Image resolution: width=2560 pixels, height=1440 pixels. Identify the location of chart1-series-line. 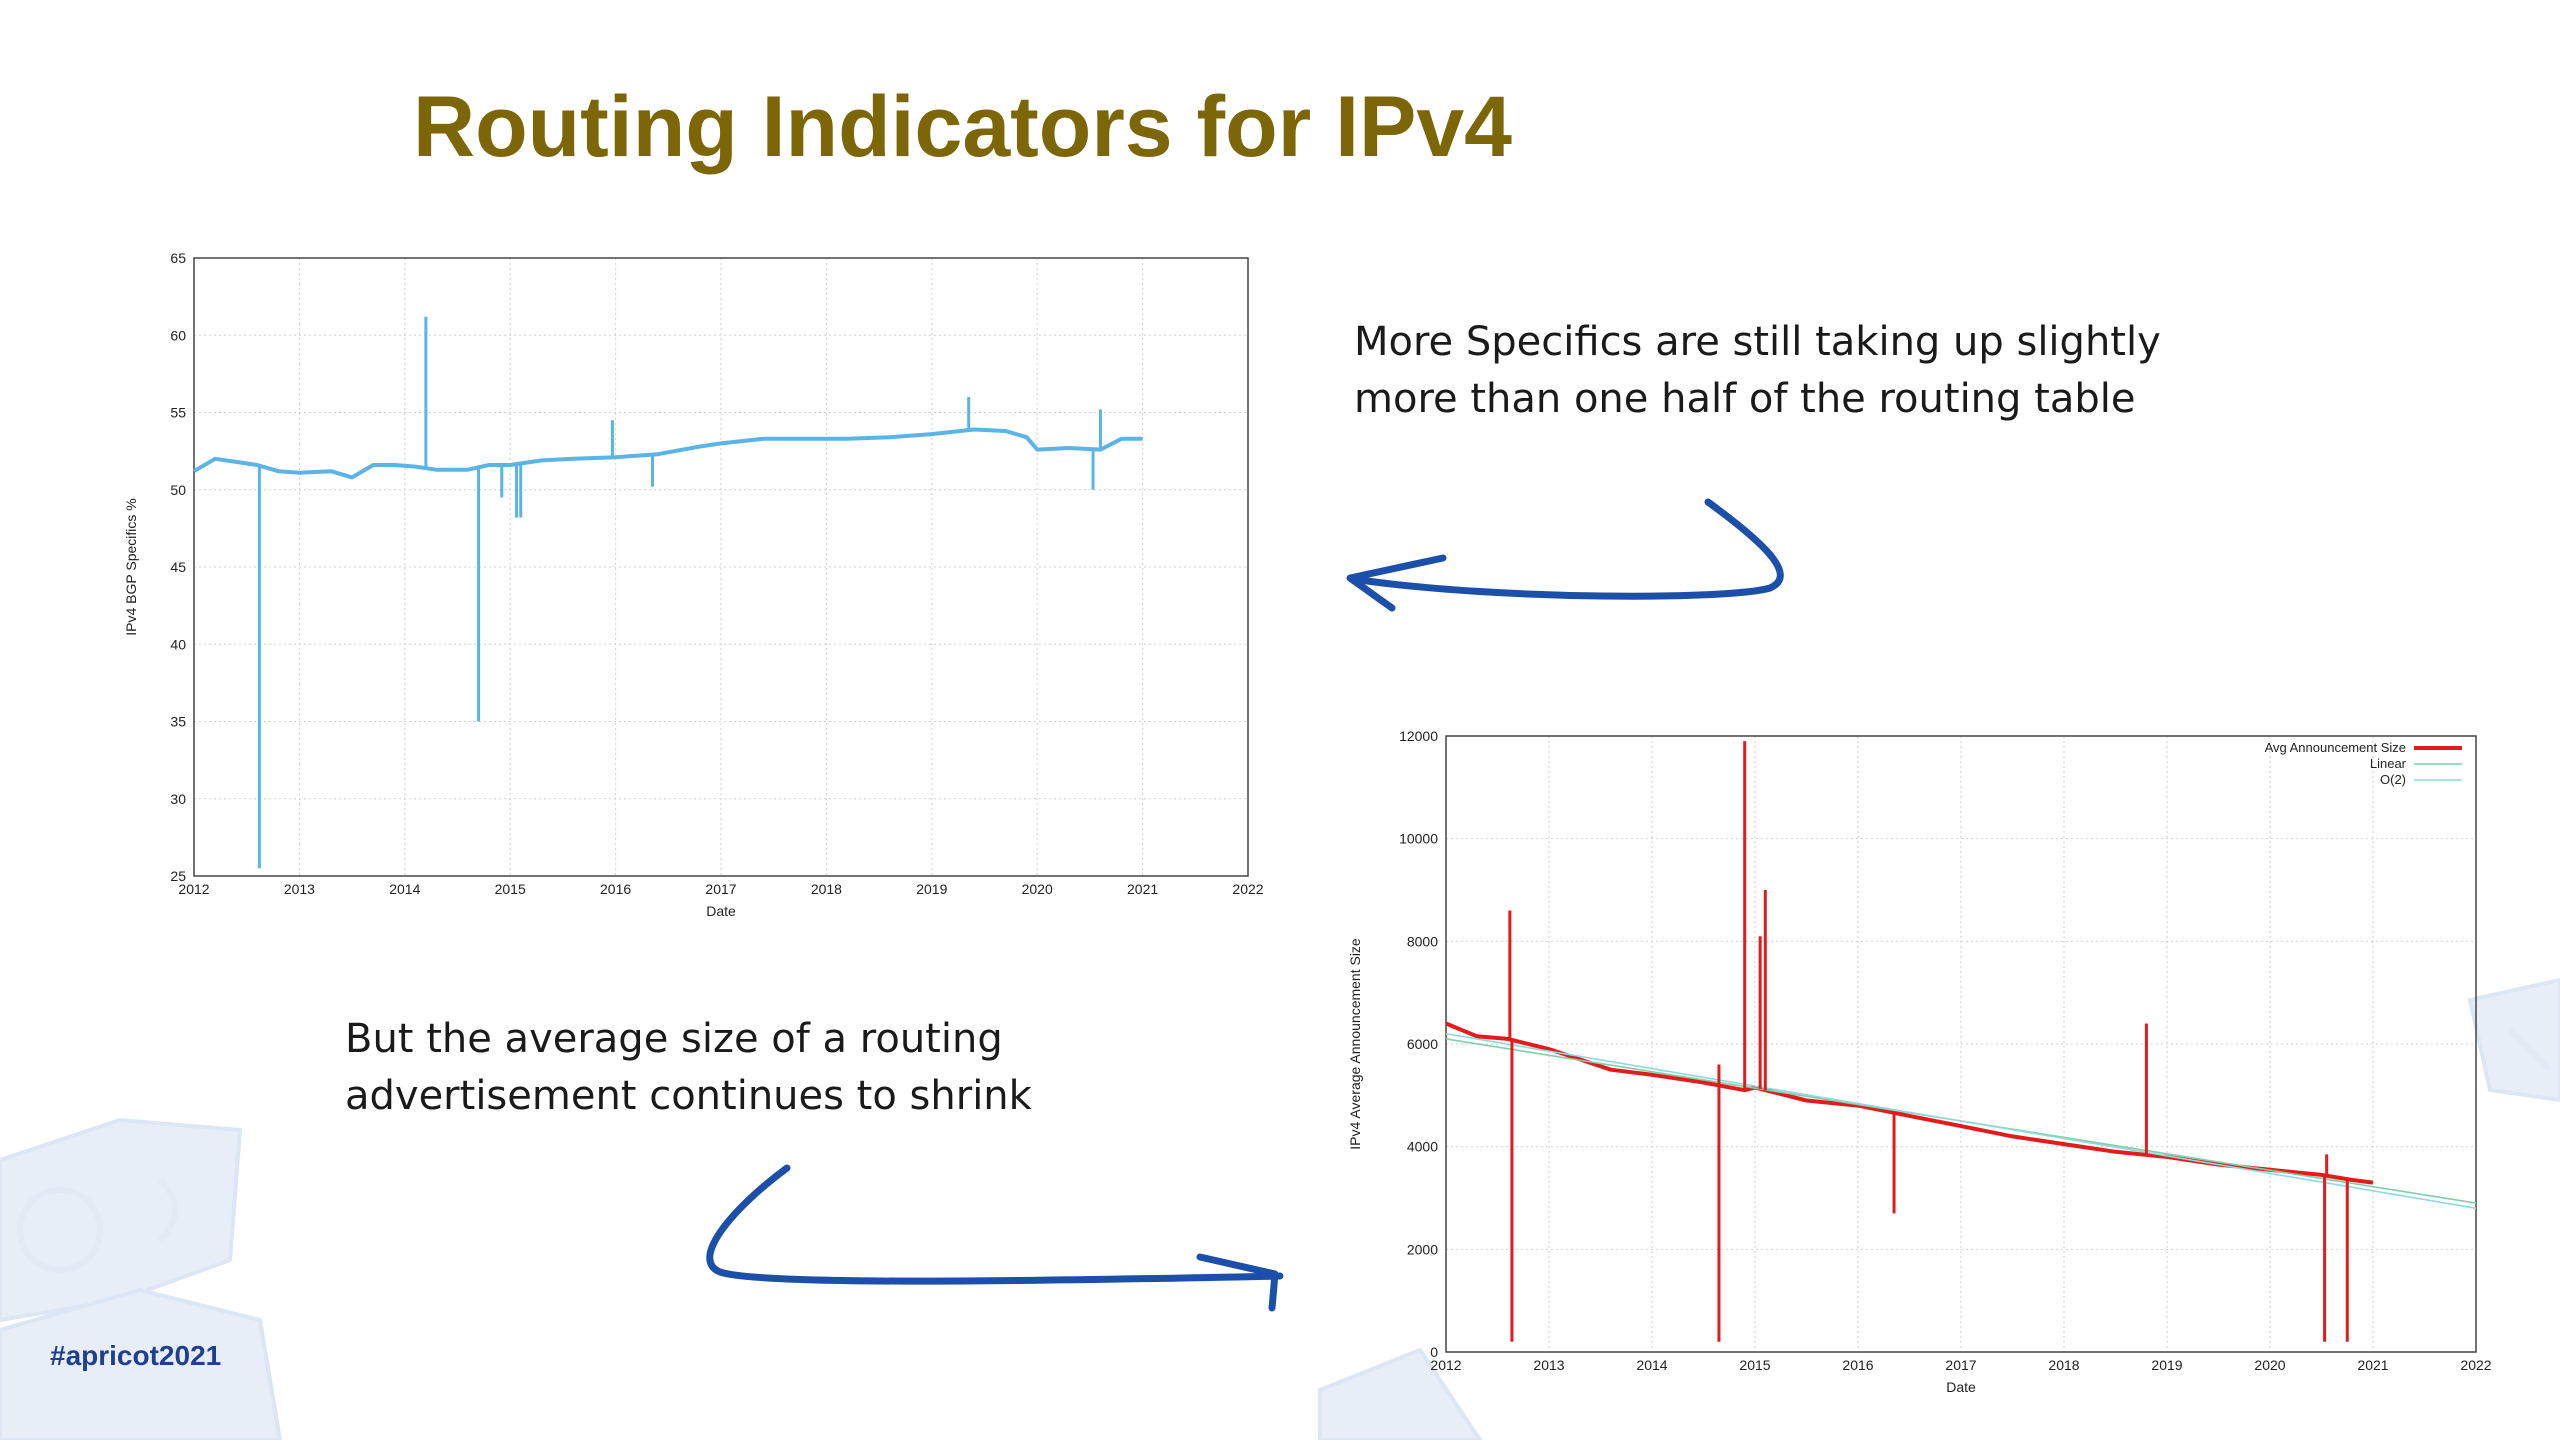
(667, 453).